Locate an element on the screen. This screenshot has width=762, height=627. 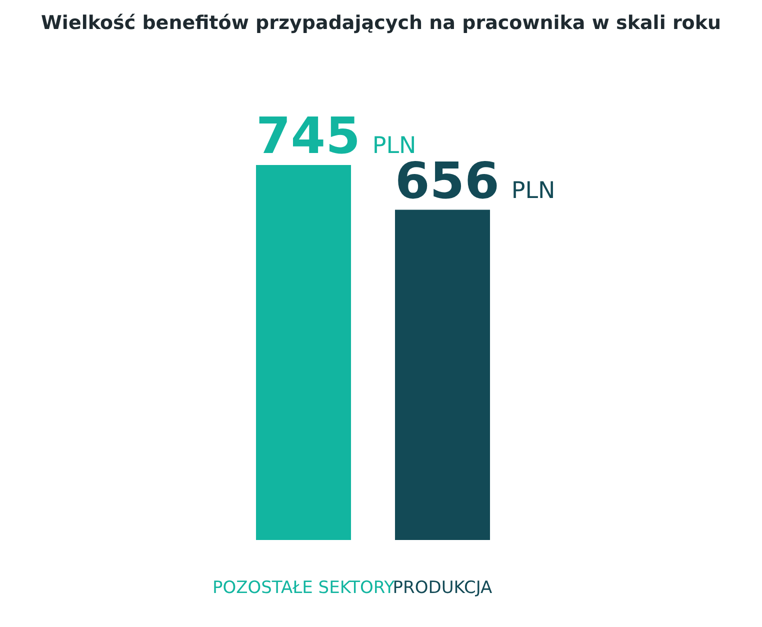
chart-title: Wielkość benefitów przypadających na pracownika w skali roku is located at coordinates (381, 23).